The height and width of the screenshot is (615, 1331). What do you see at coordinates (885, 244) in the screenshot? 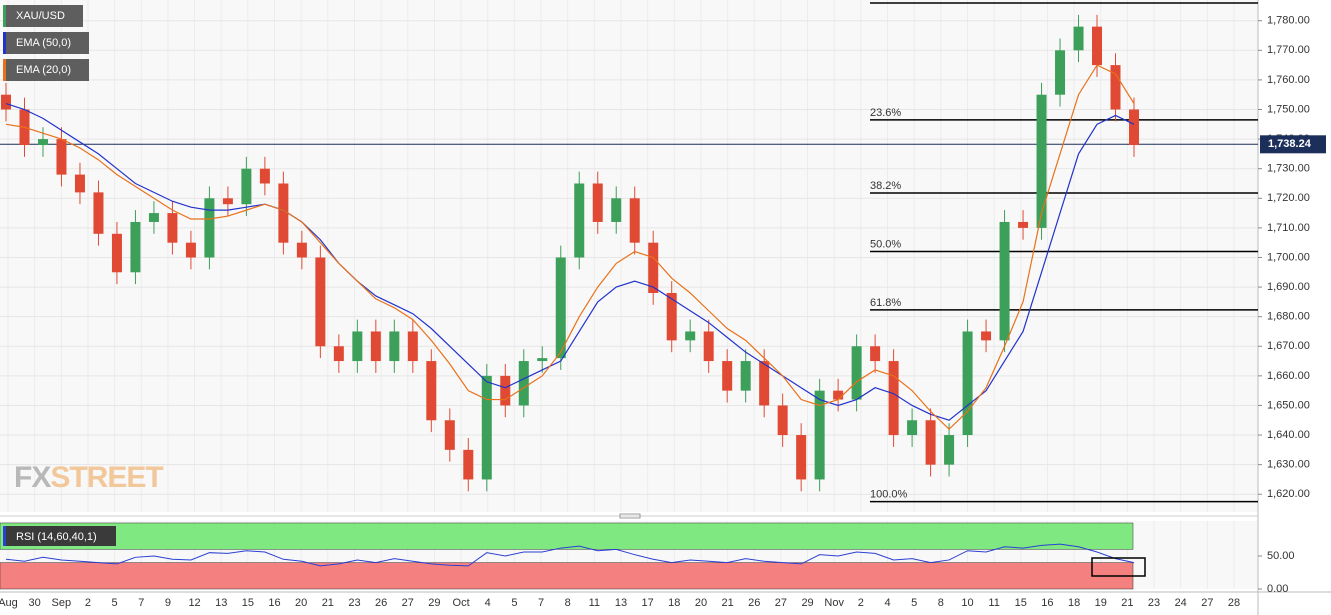
I see `fib-label: 50.0%` at bounding box center [885, 244].